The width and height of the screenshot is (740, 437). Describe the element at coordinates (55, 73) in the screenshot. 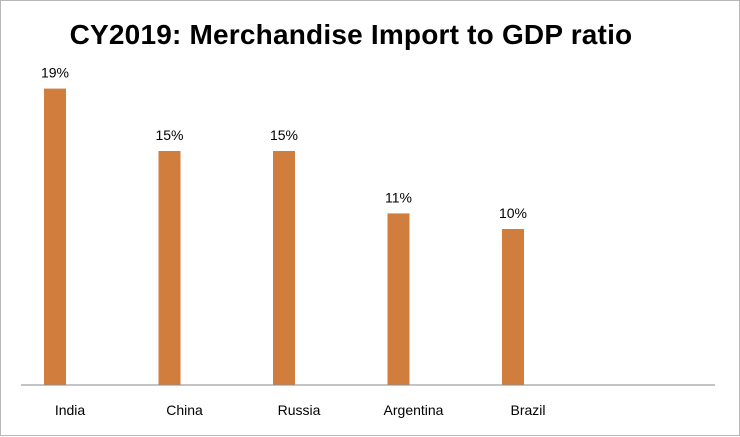

I see `value-label-india: 19%` at that location.